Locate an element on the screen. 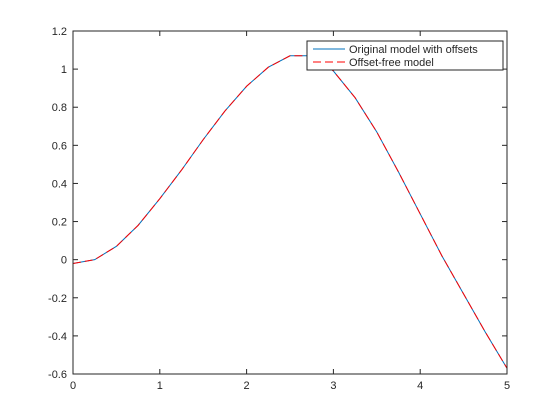 The height and width of the screenshot is (420, 560). x-tick-label: 2 is located at coordinates (247, 386).